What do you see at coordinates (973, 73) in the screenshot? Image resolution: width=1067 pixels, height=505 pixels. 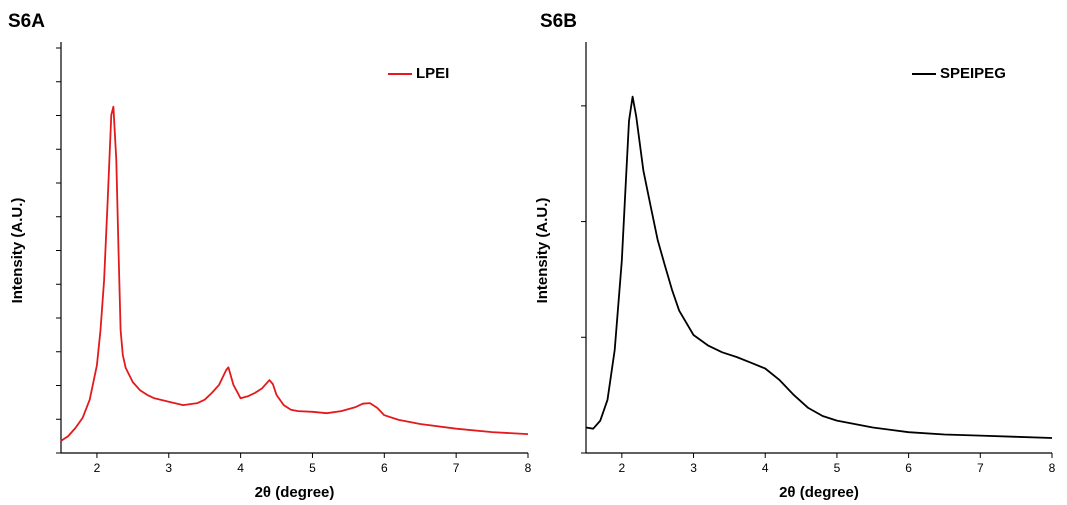 I see `legend-label: SPEIPEG` at bounding box center [973, 73].